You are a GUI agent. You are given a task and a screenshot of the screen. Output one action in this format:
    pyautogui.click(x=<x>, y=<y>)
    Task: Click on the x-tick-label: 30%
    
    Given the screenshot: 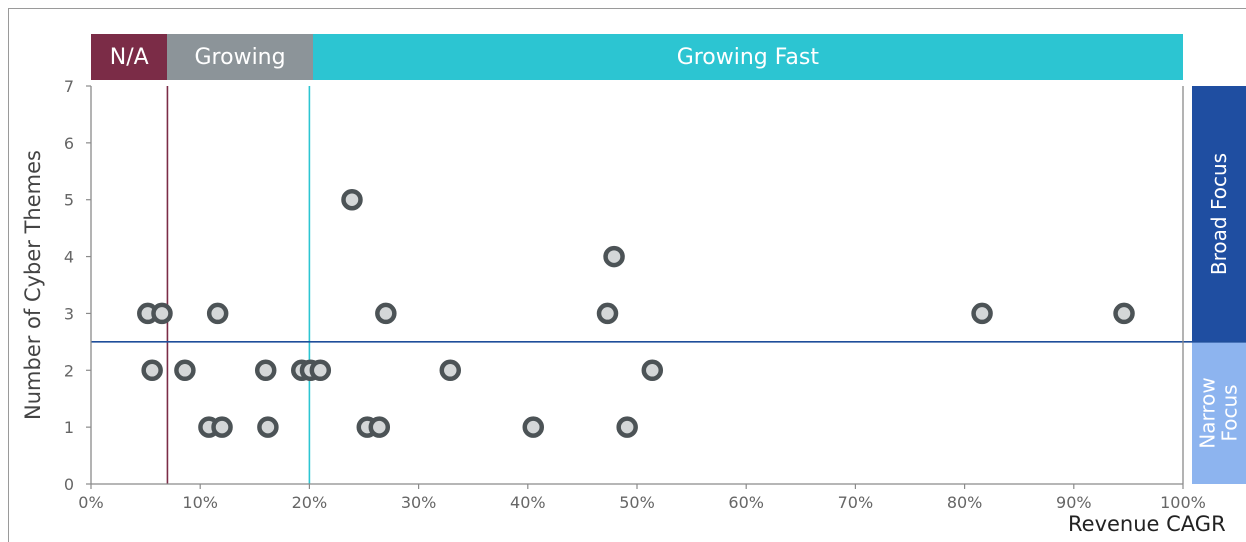 What is the action you would take?
    pyautogui.click(x=419, y=502)
    